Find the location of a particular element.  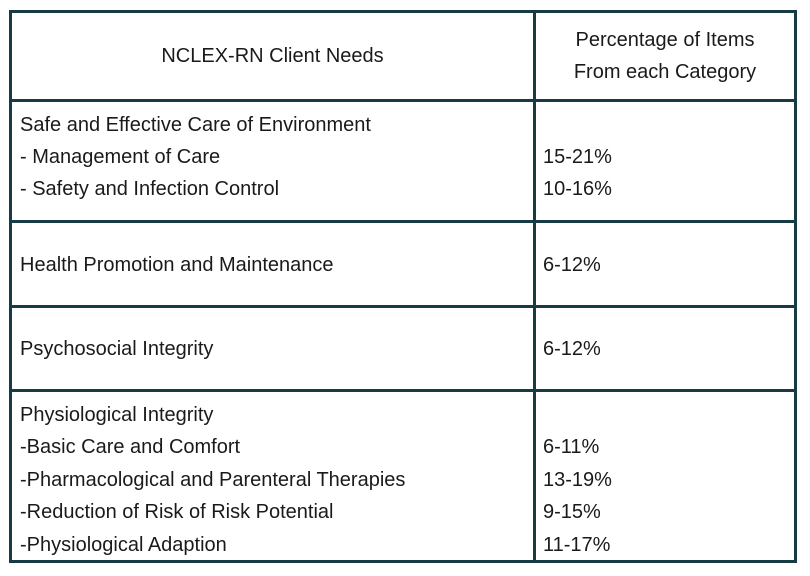

percentage-value: 15-21% is located at coordinates (577, 157).